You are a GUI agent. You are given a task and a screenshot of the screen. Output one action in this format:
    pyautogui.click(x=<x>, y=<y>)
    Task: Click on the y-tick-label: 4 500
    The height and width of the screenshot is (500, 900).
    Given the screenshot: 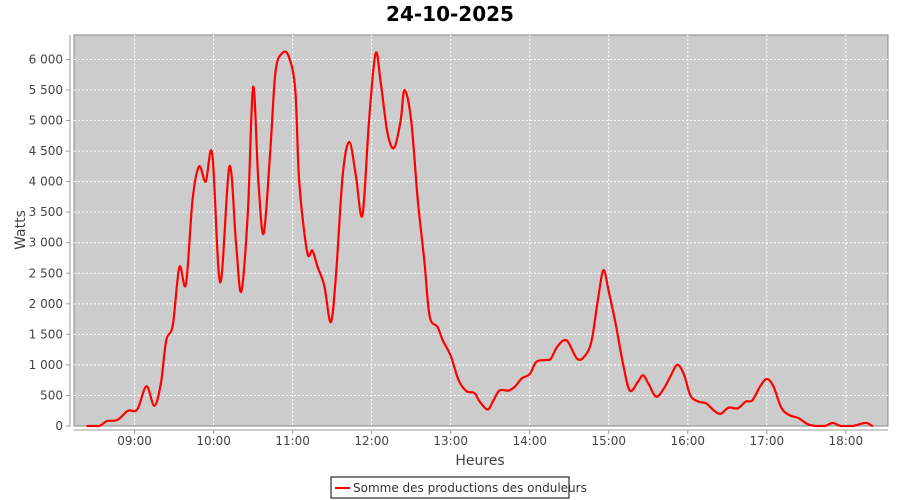 What is the action you would take?
    pyautogui.click(x=46, y=151)
    